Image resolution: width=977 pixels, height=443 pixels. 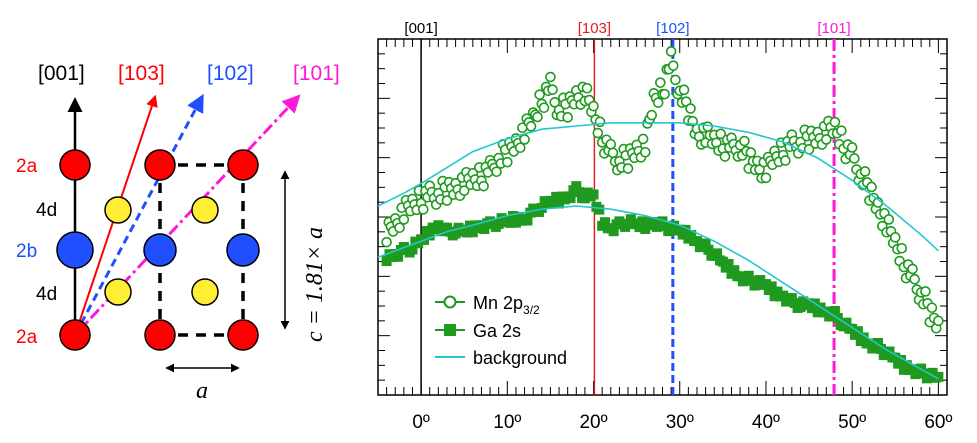 I want to click on legend-label-mn-main: Mn 2p, so click(x=498, y=303).